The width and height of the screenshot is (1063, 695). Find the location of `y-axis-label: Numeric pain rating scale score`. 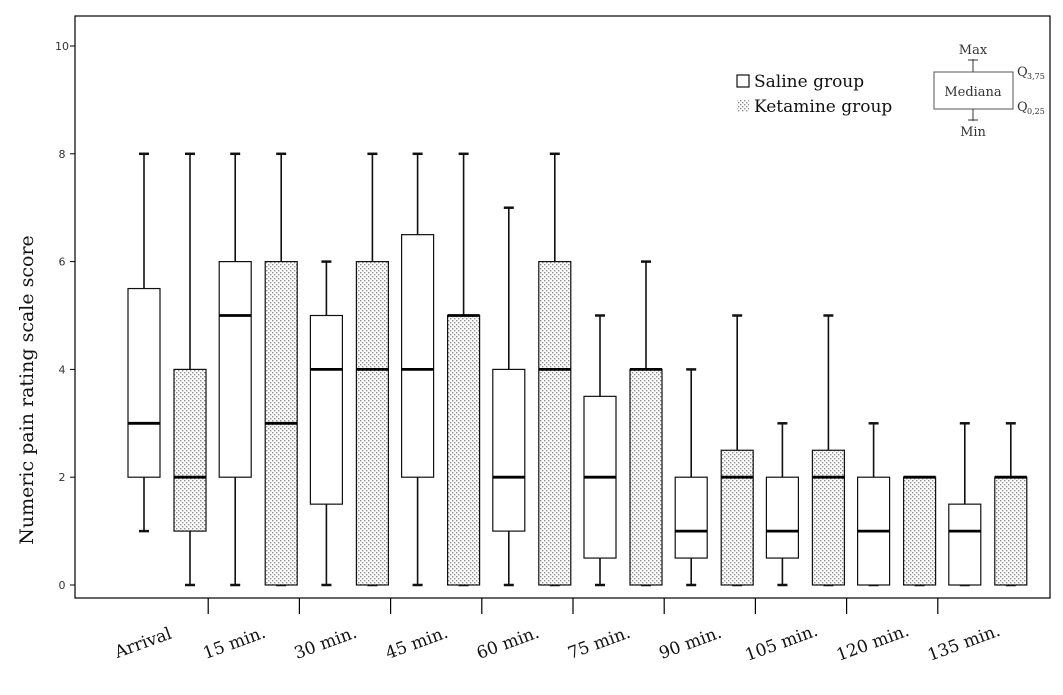

y-axis-label: Numeric pain rating scale score is located at coordinates (27, 390).